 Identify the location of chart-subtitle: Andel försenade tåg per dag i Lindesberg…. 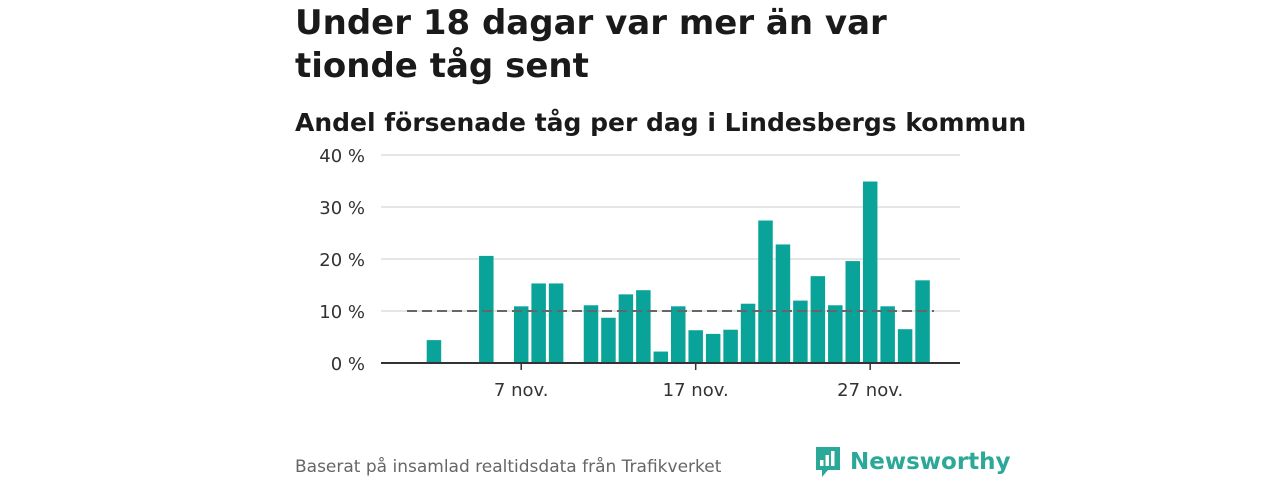
(661, 122).